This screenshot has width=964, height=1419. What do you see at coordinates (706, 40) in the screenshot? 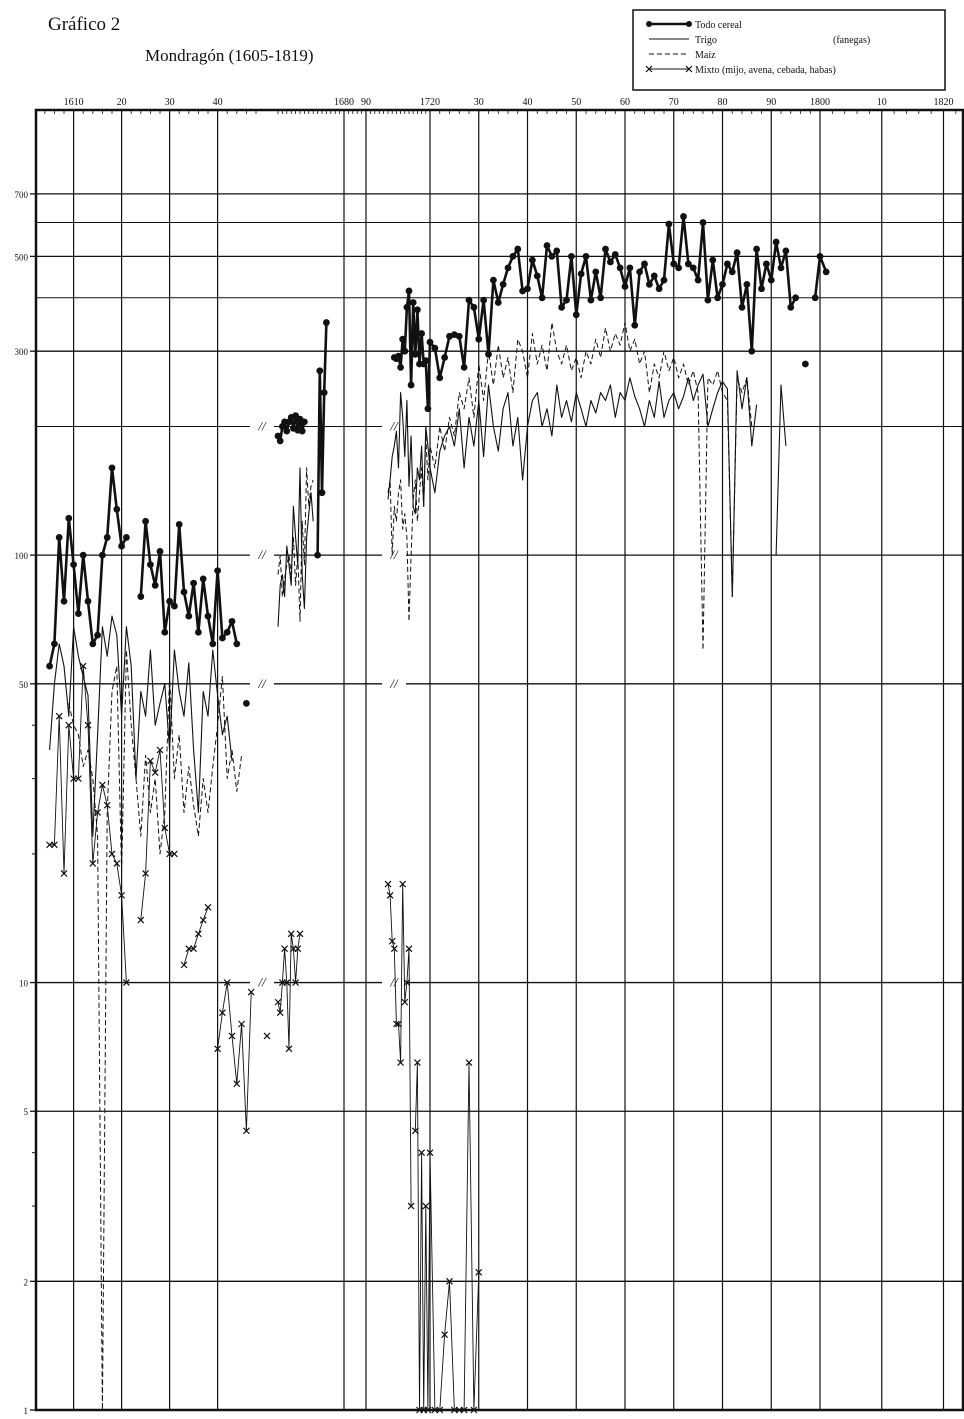
I see `legend-label-trigo: Trigo` at bounding box center [706, 40].